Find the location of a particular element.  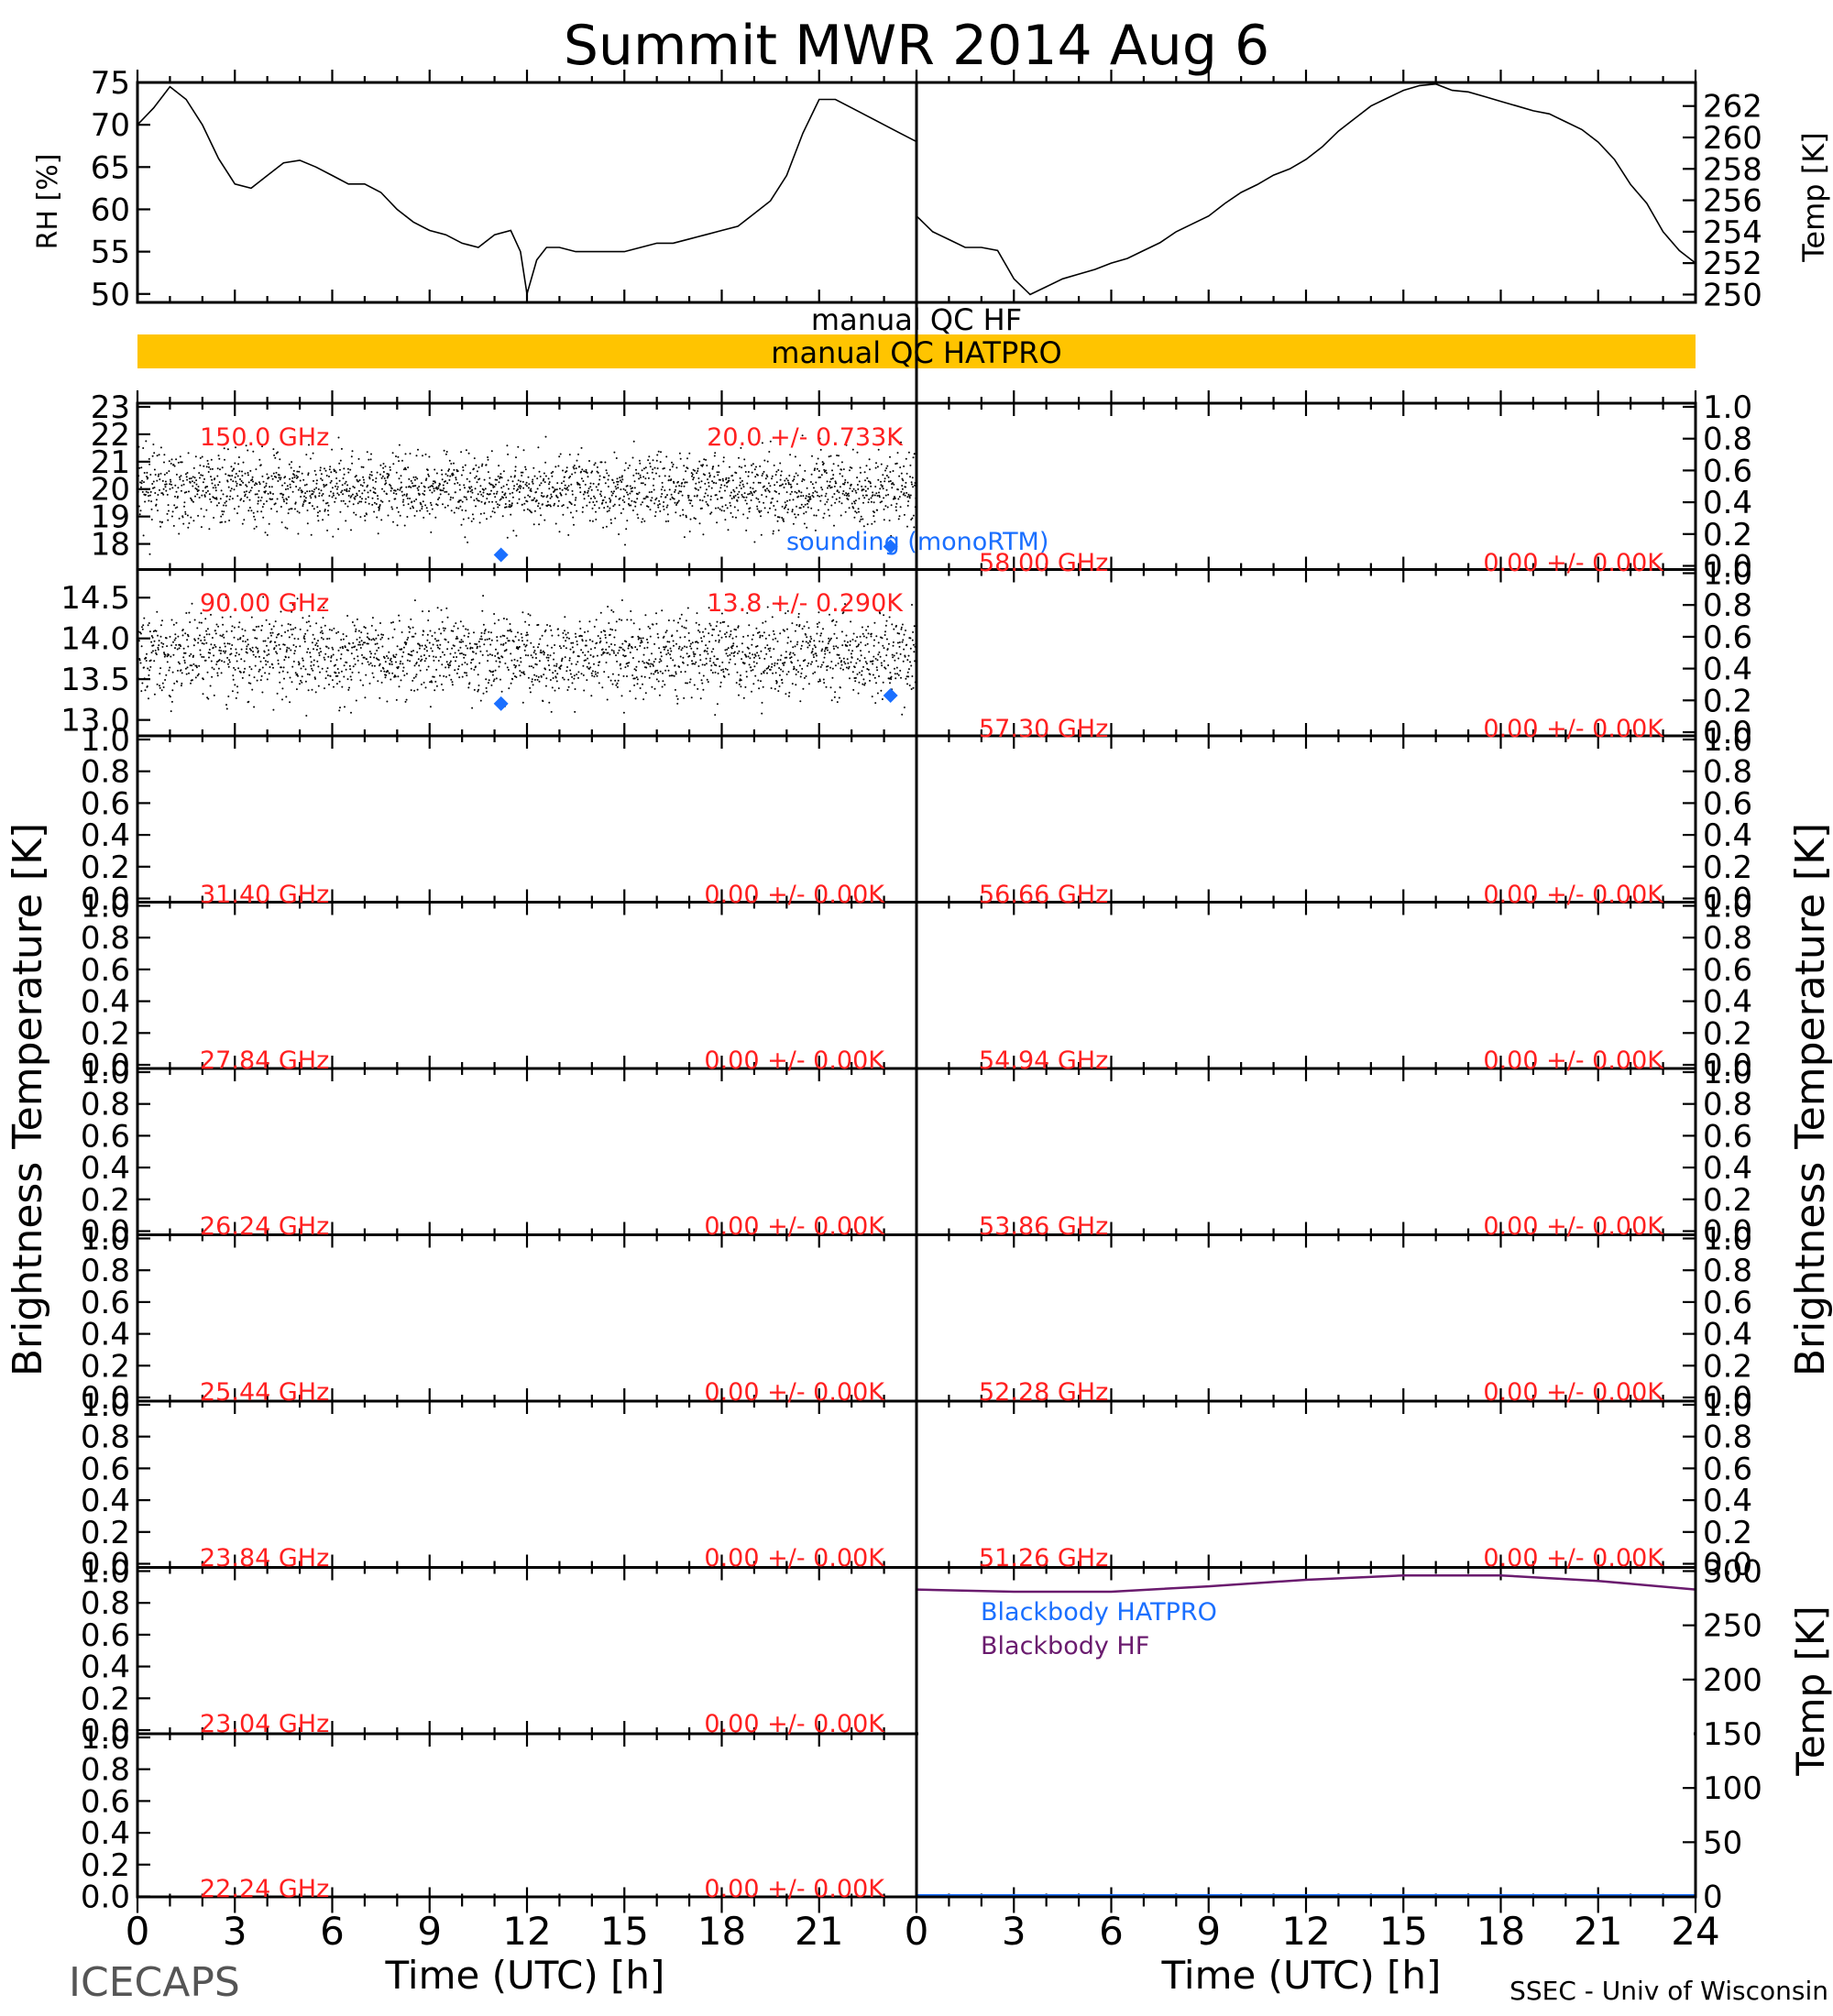

y-tick-label: 262 is located at coordinates (1732, 107).